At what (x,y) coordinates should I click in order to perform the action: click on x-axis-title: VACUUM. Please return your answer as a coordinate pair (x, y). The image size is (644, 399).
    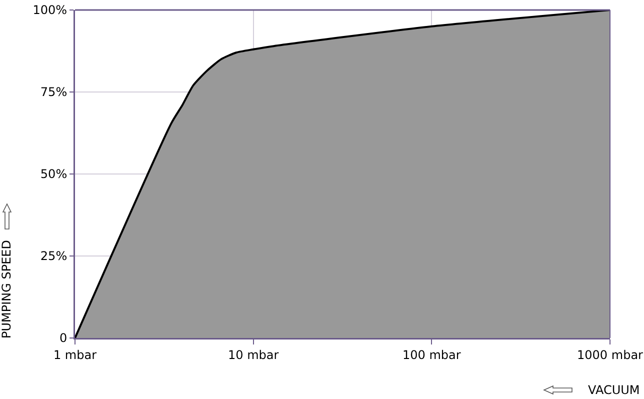
    Looking at the image, I should click on (614, 390).